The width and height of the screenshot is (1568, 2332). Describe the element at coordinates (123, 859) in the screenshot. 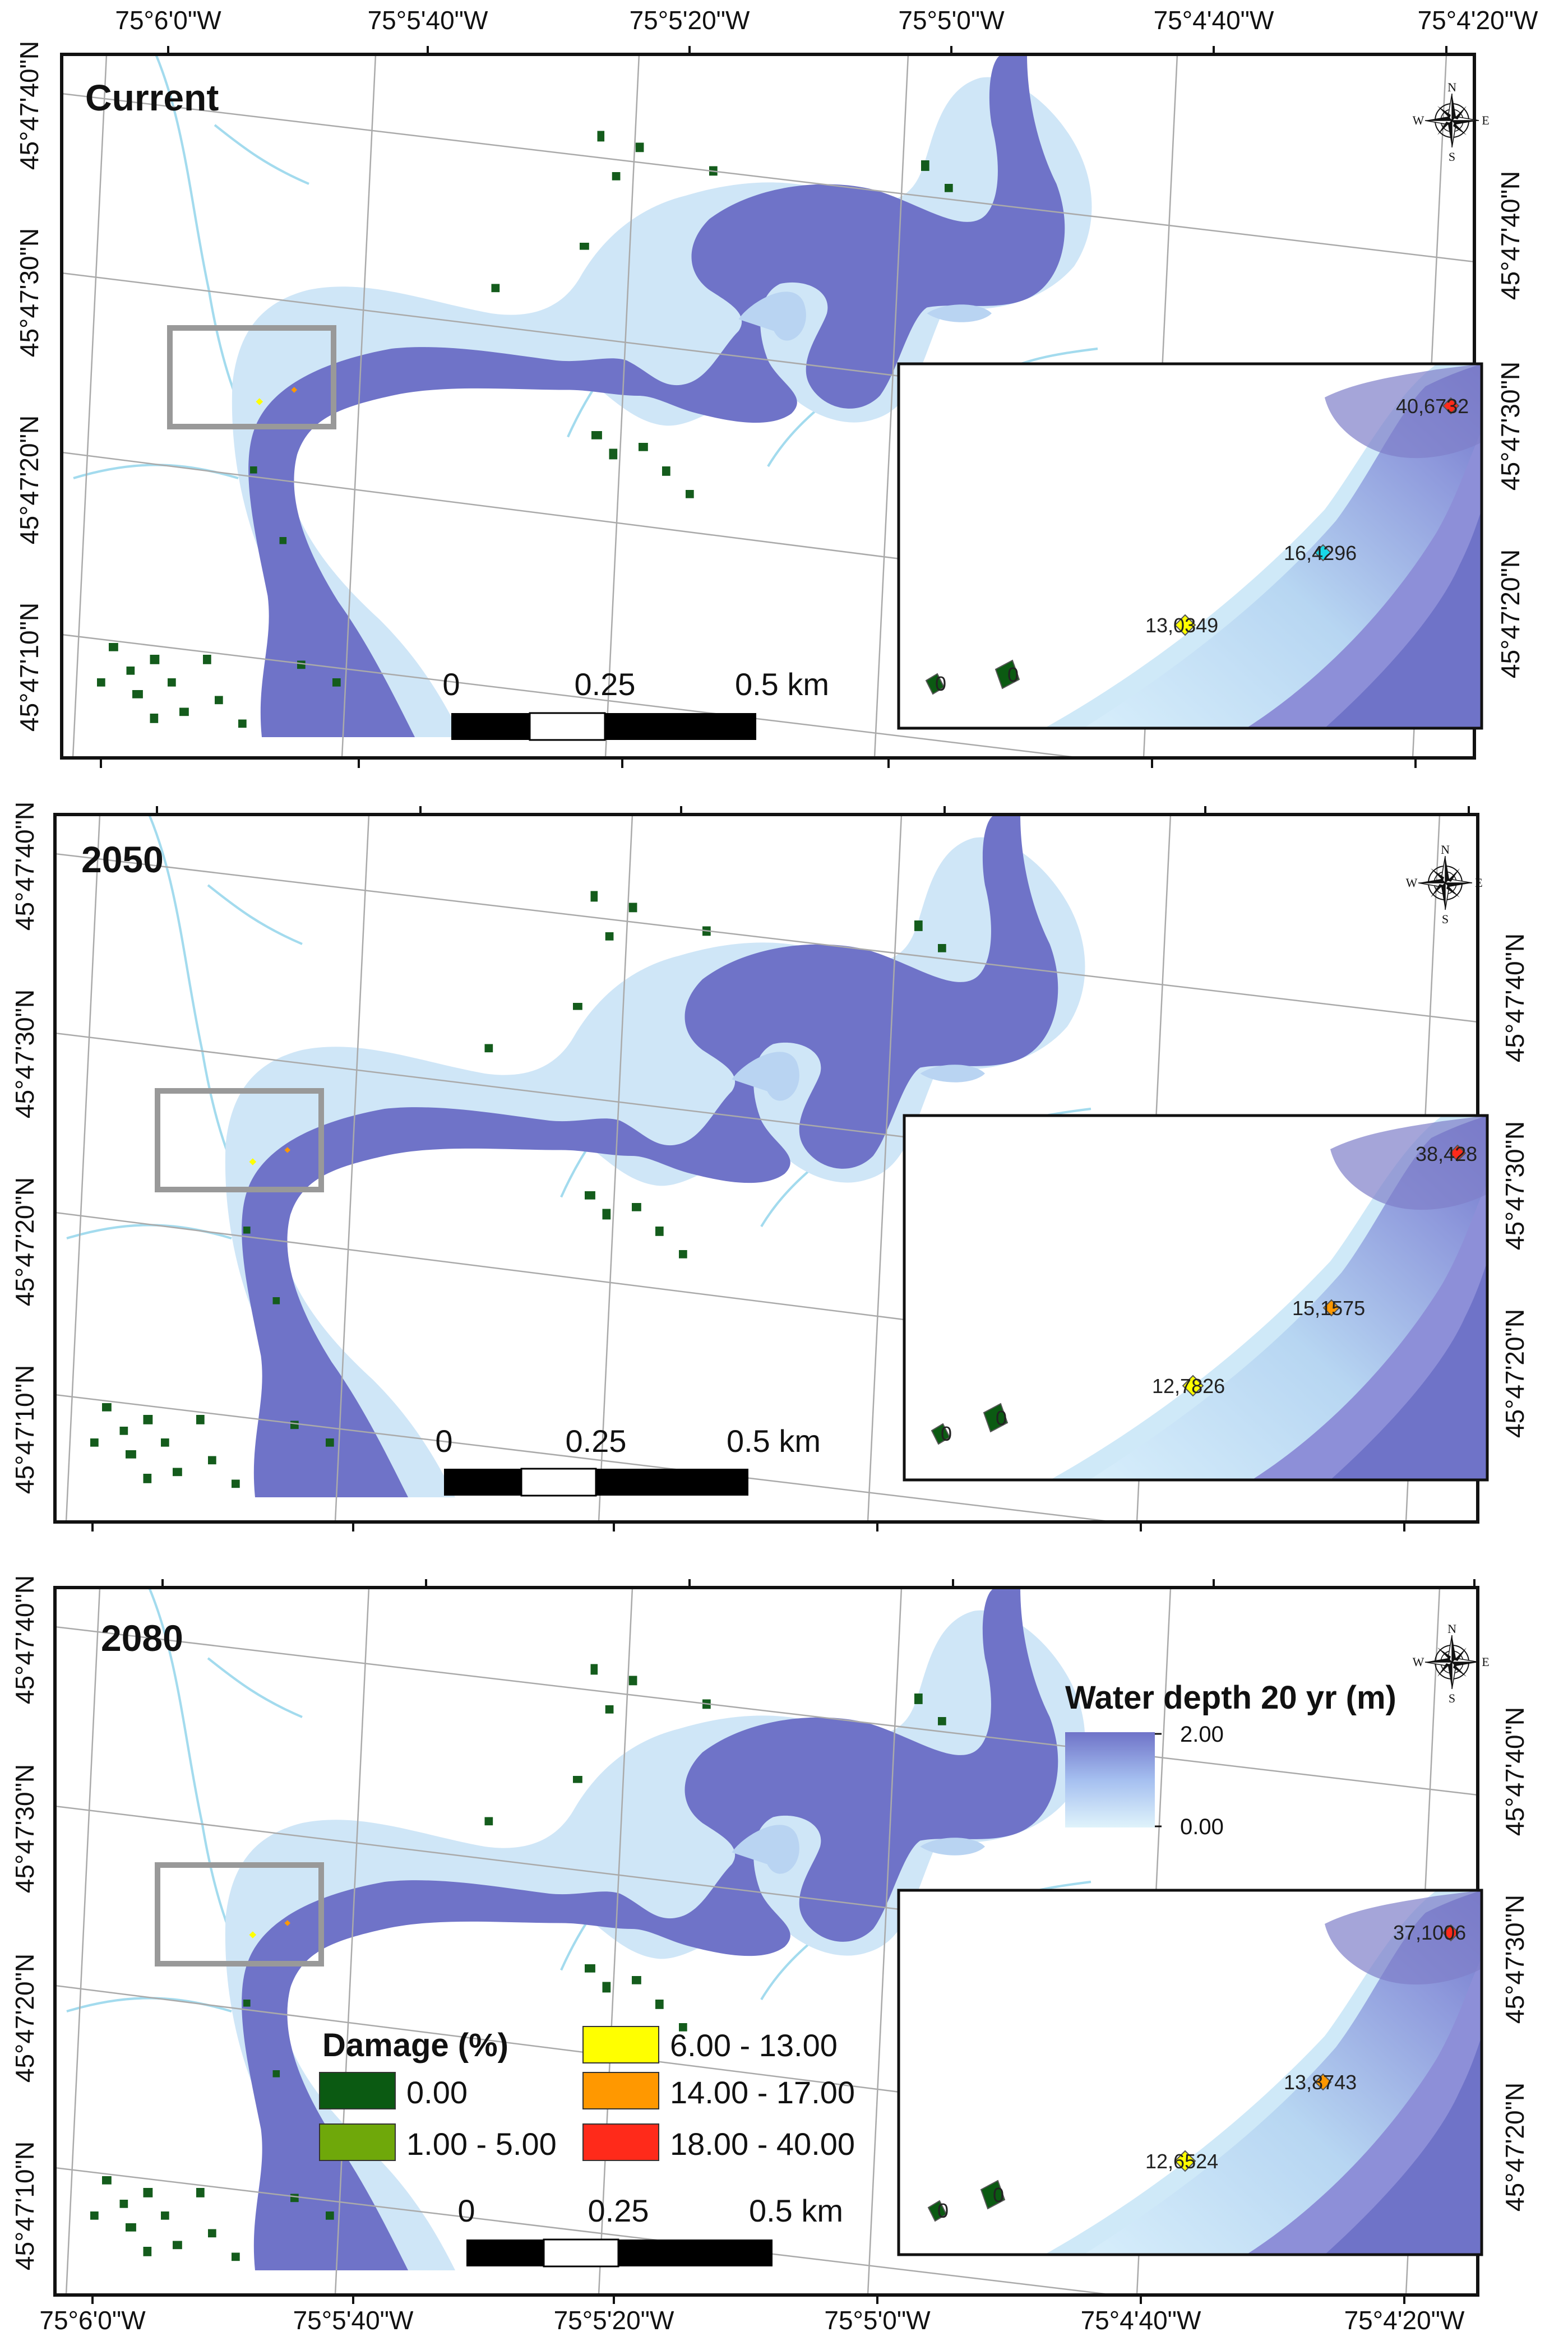

I see `panel-title: 2050` at that location.